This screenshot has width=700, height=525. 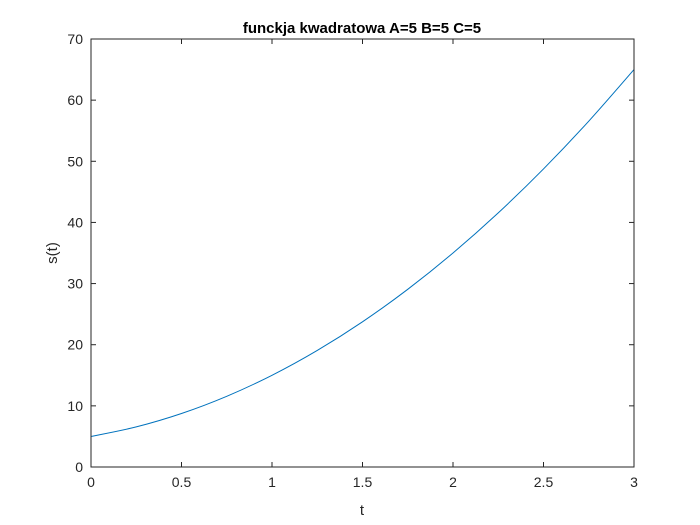 What do you see at coordinates (634, 482) in the screenshot?
I see `x-tick-label: 3` at bounding box center [634, 482].